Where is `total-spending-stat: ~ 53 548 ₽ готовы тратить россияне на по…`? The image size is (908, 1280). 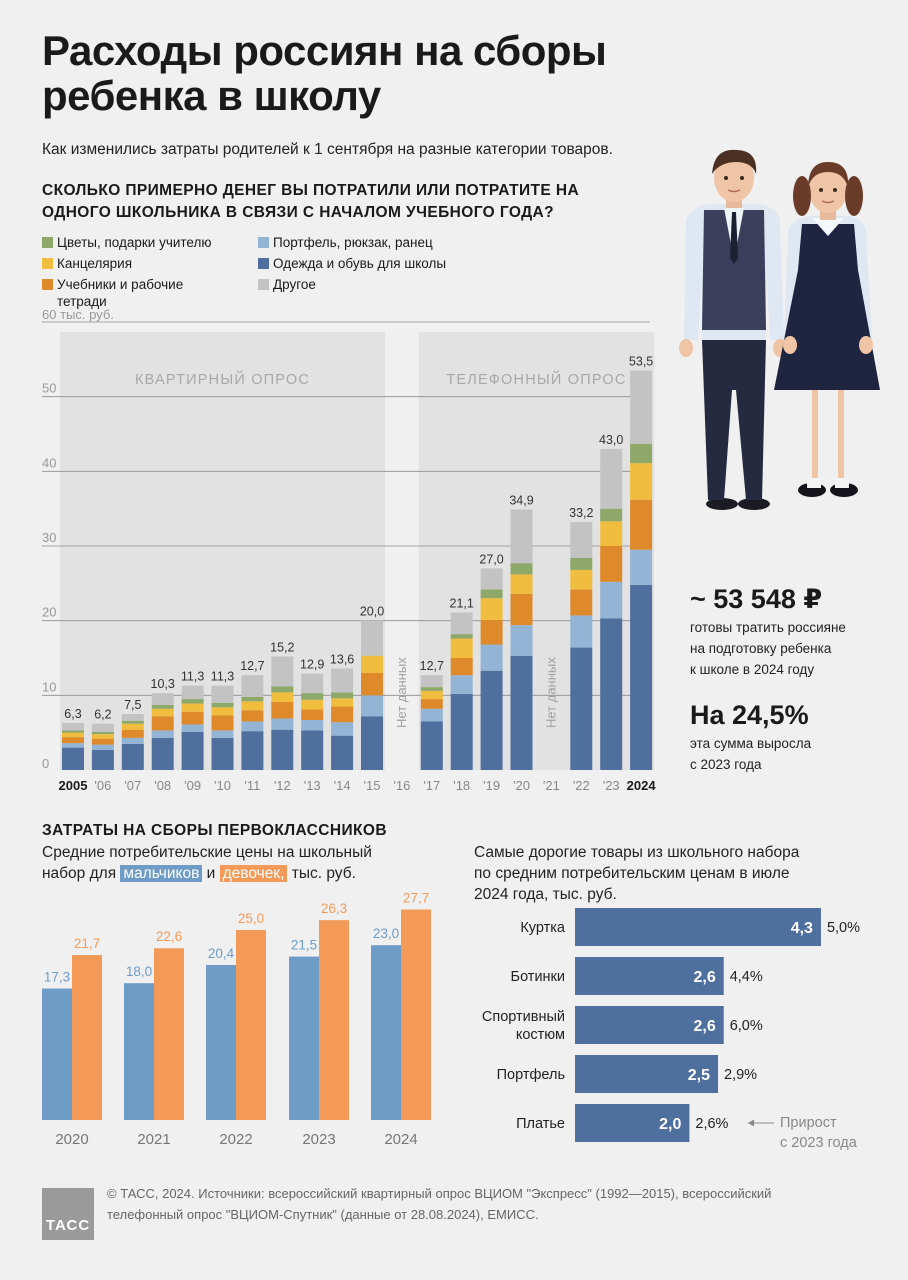
total-spending-stat: ~ 53 548 ₽ готовы тратить россияне на по… is located at coordinates (795, 632).